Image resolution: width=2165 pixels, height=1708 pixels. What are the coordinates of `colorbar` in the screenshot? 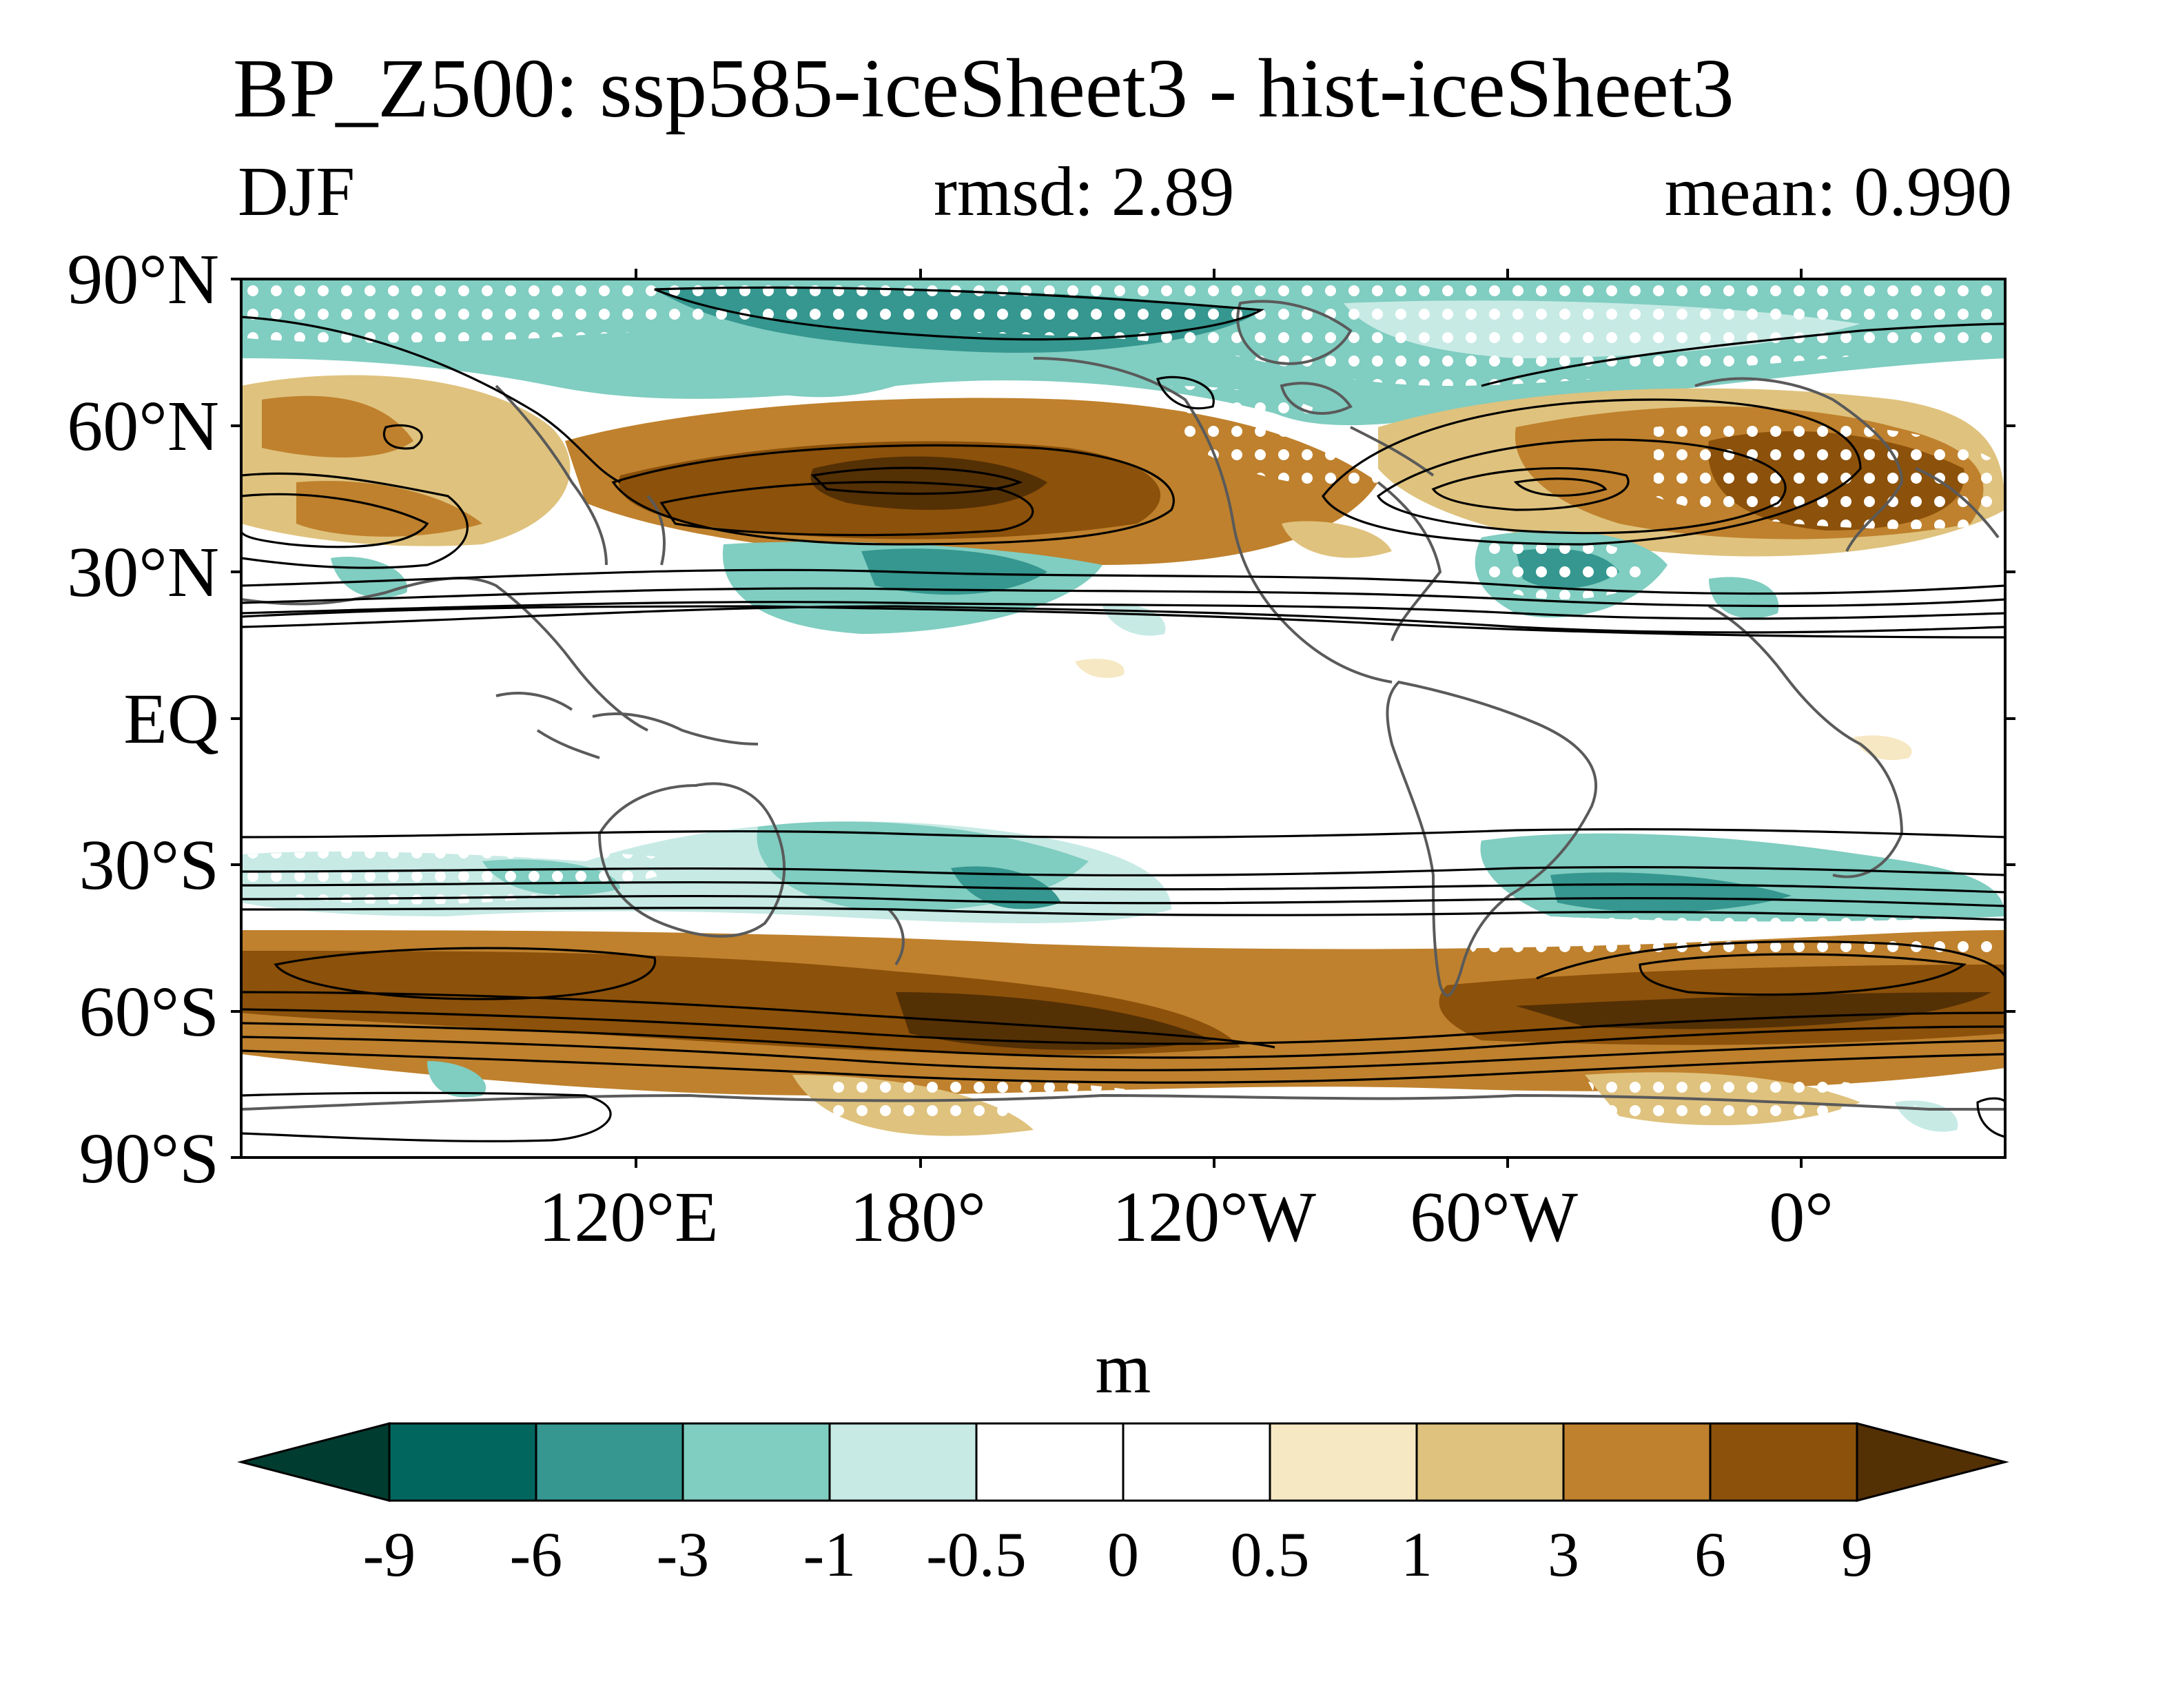 It's located at (1123, 1462).